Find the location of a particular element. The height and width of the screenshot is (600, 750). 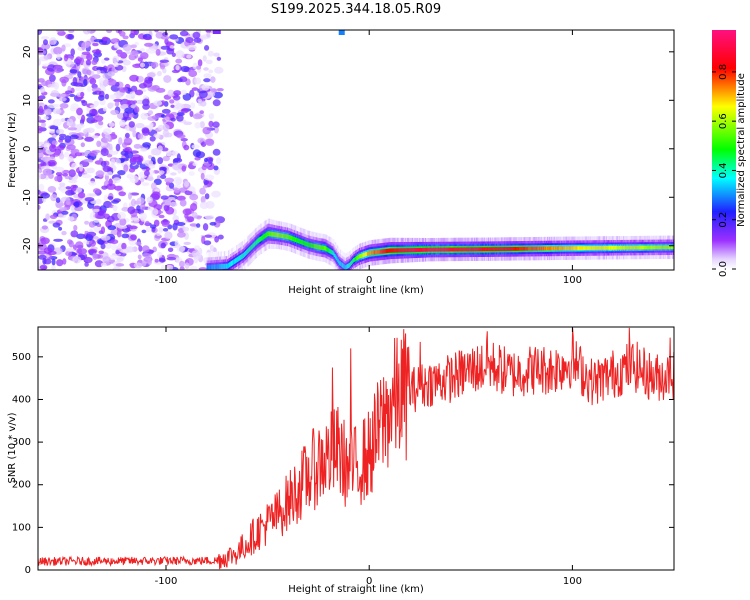

x-tick-label: -100 is located at coordinates (166, 280).